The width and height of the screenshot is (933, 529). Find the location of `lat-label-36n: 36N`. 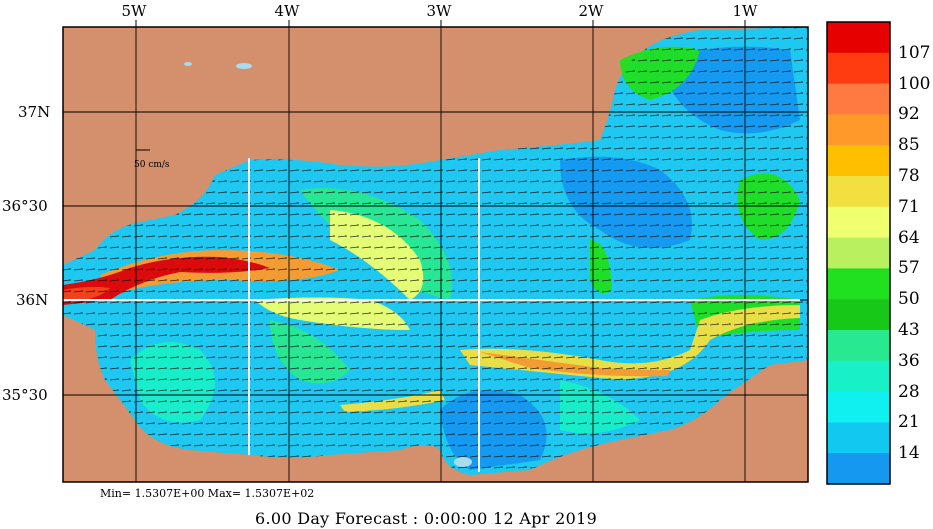

lat-label-36n: 36N is located at coordinates (32, 300).